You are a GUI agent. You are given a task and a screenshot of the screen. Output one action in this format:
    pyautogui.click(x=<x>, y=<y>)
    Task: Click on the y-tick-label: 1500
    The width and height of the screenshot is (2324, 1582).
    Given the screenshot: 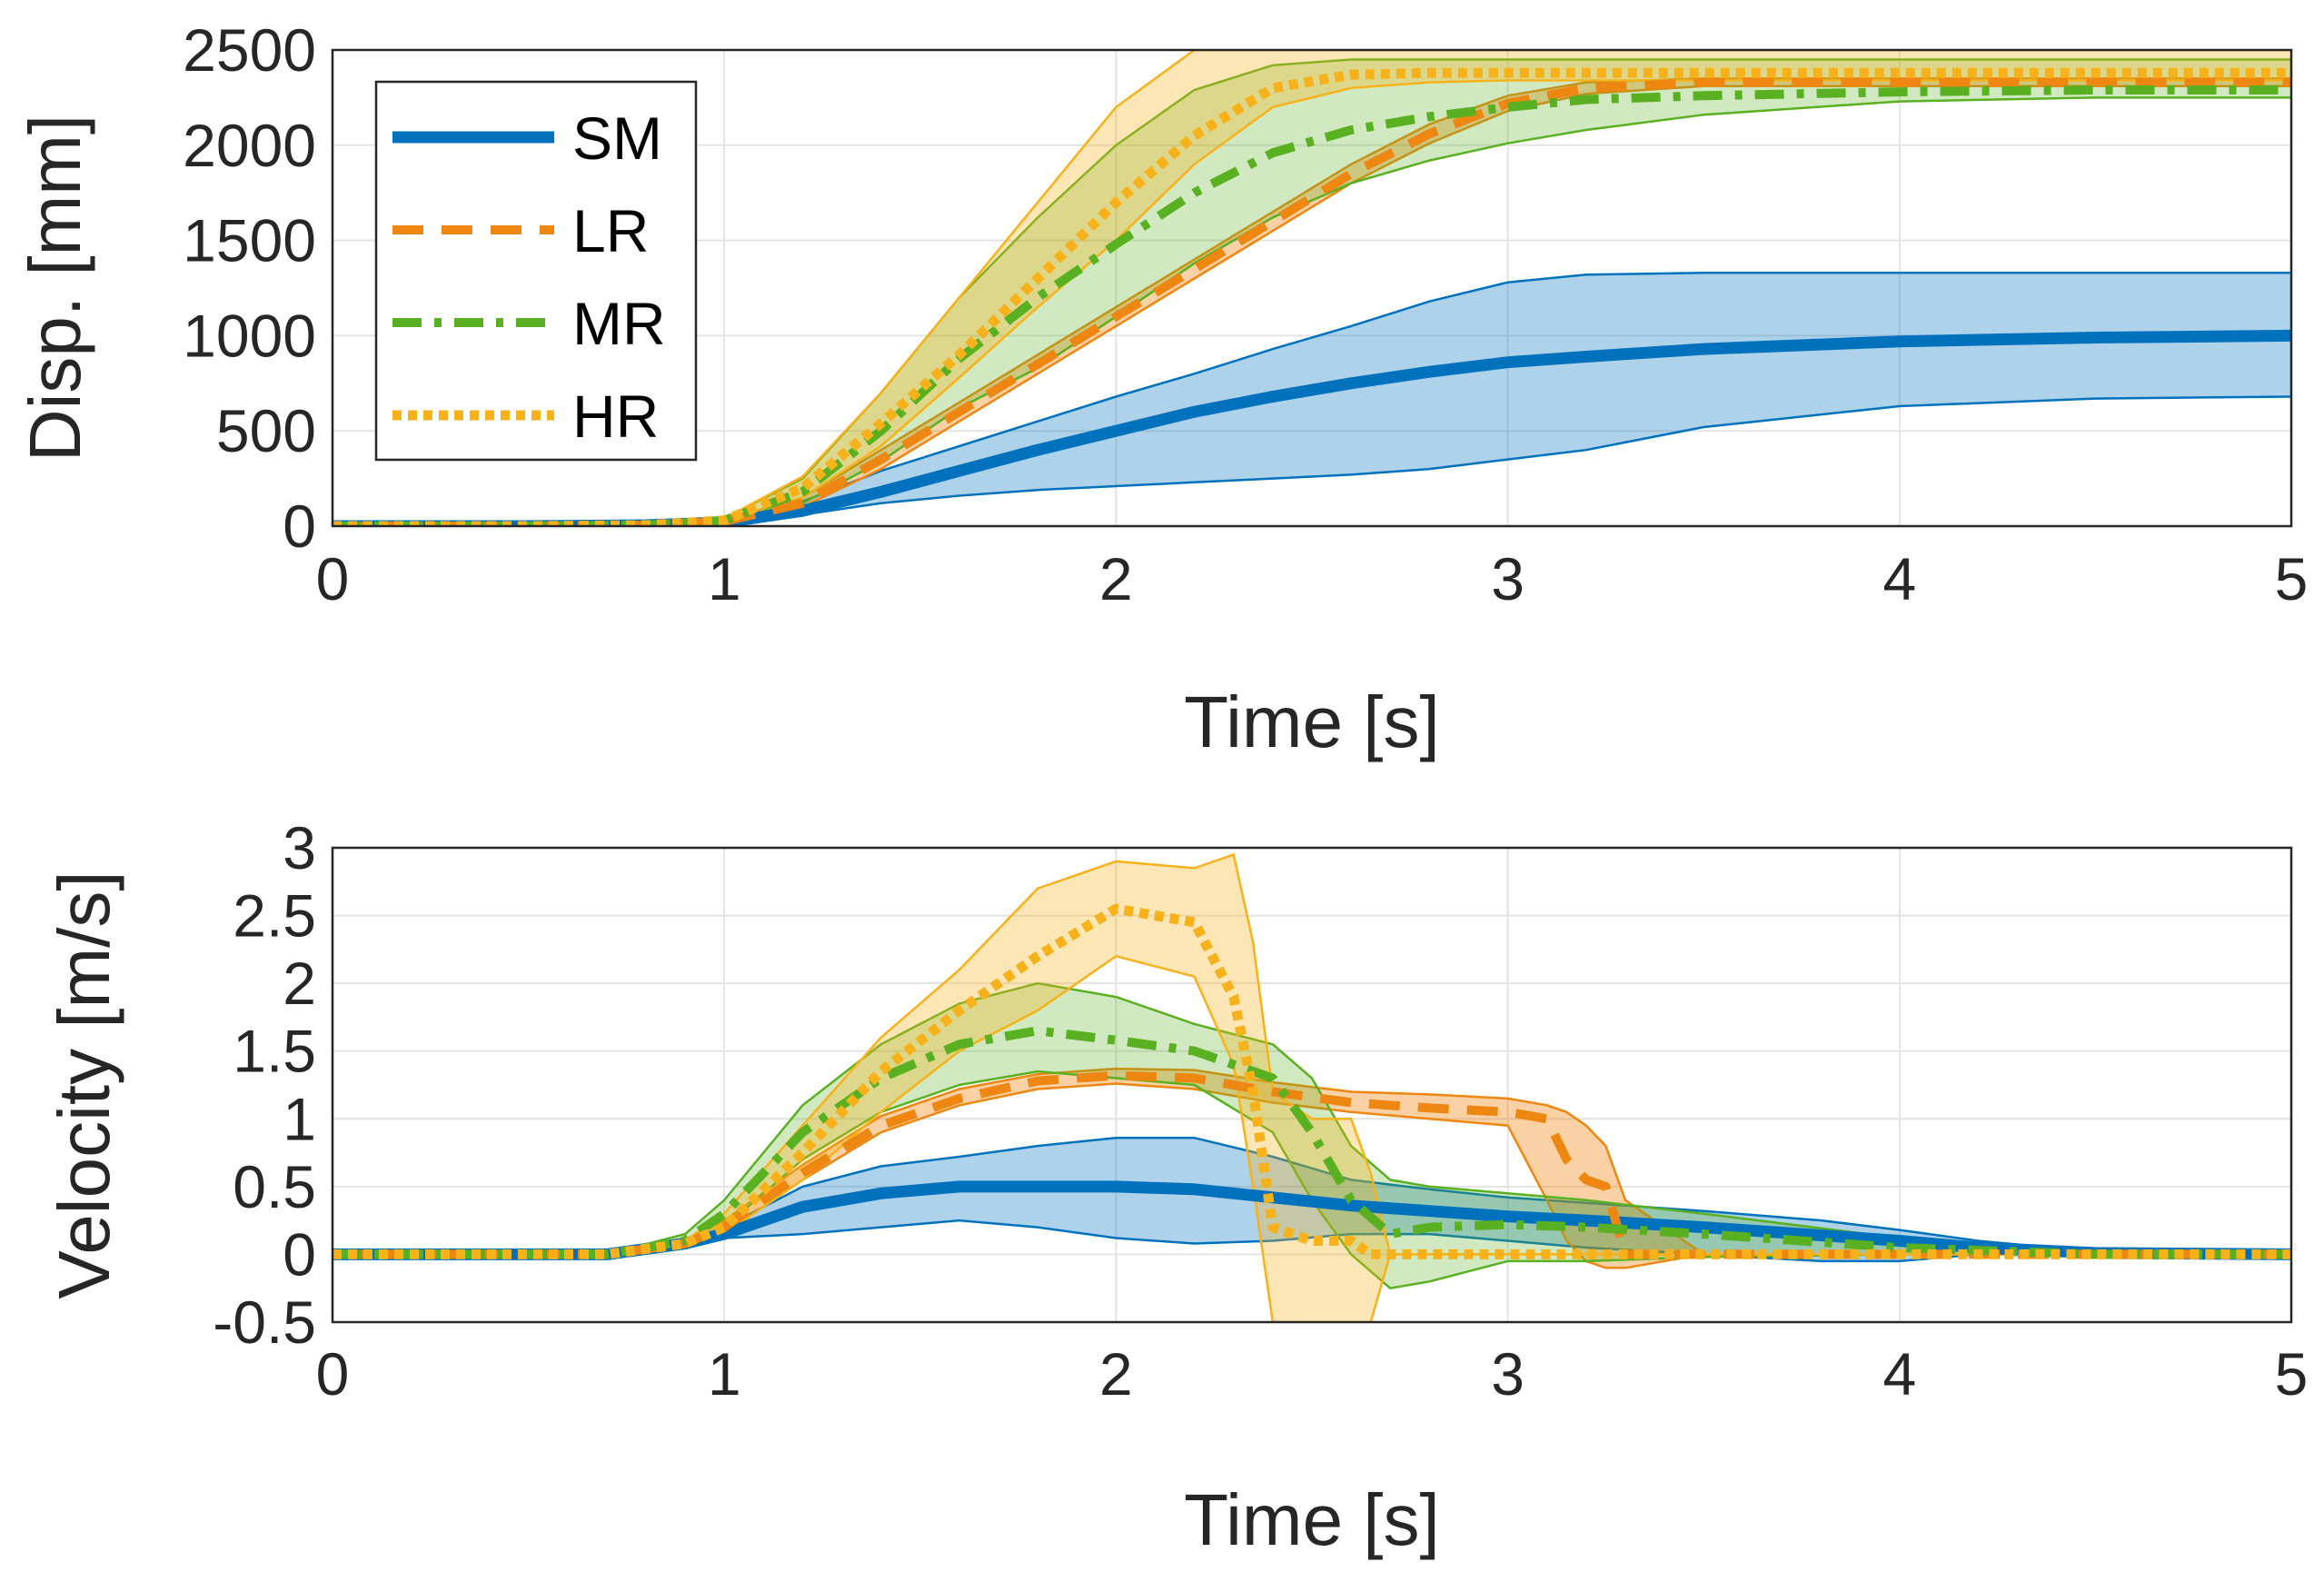 What is the action you would take?
    pyautogui.click(x=250, y=241)
    